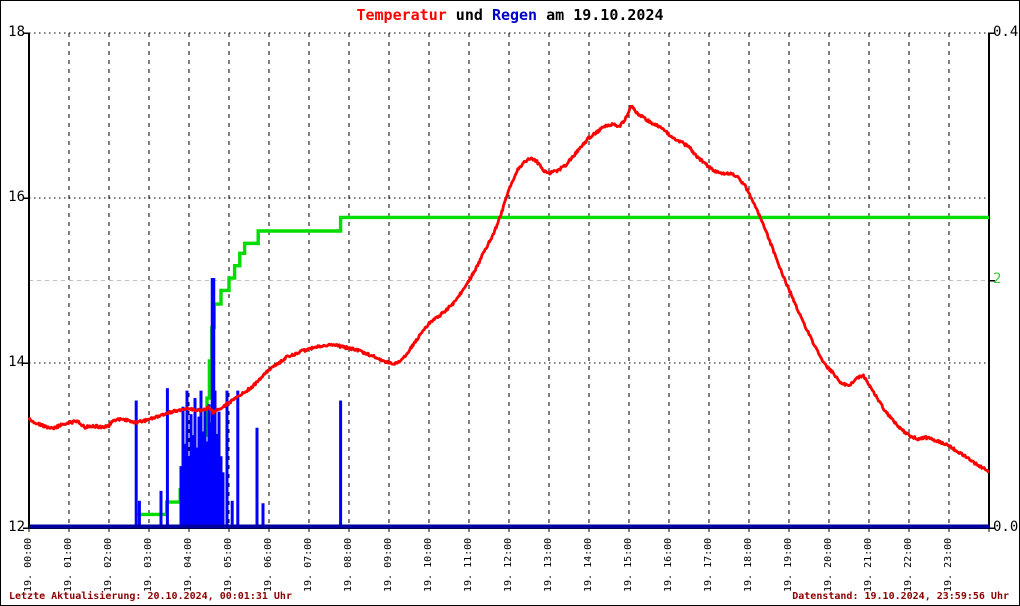  I want to click on x-axis-label: 19. 20:00, so click(828, 564).